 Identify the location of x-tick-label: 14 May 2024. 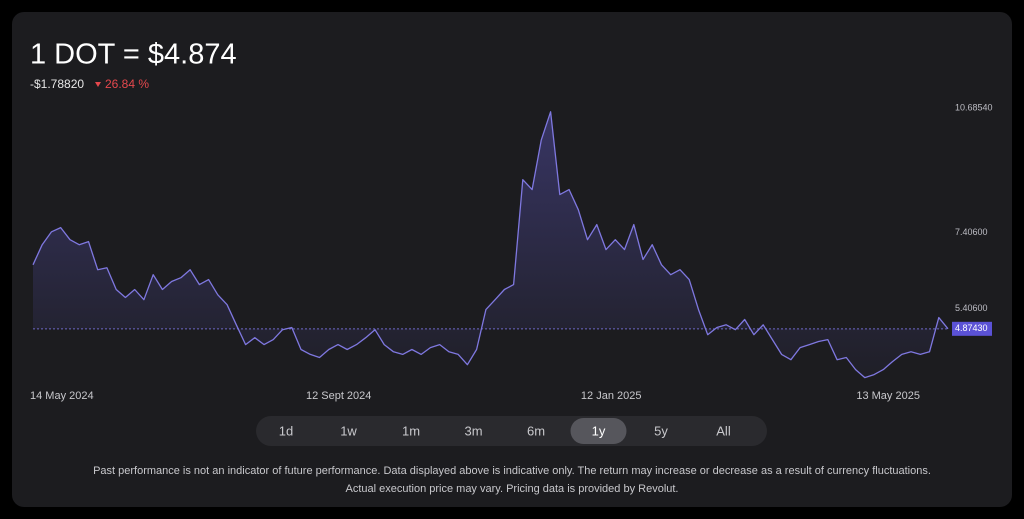
(62, 396).